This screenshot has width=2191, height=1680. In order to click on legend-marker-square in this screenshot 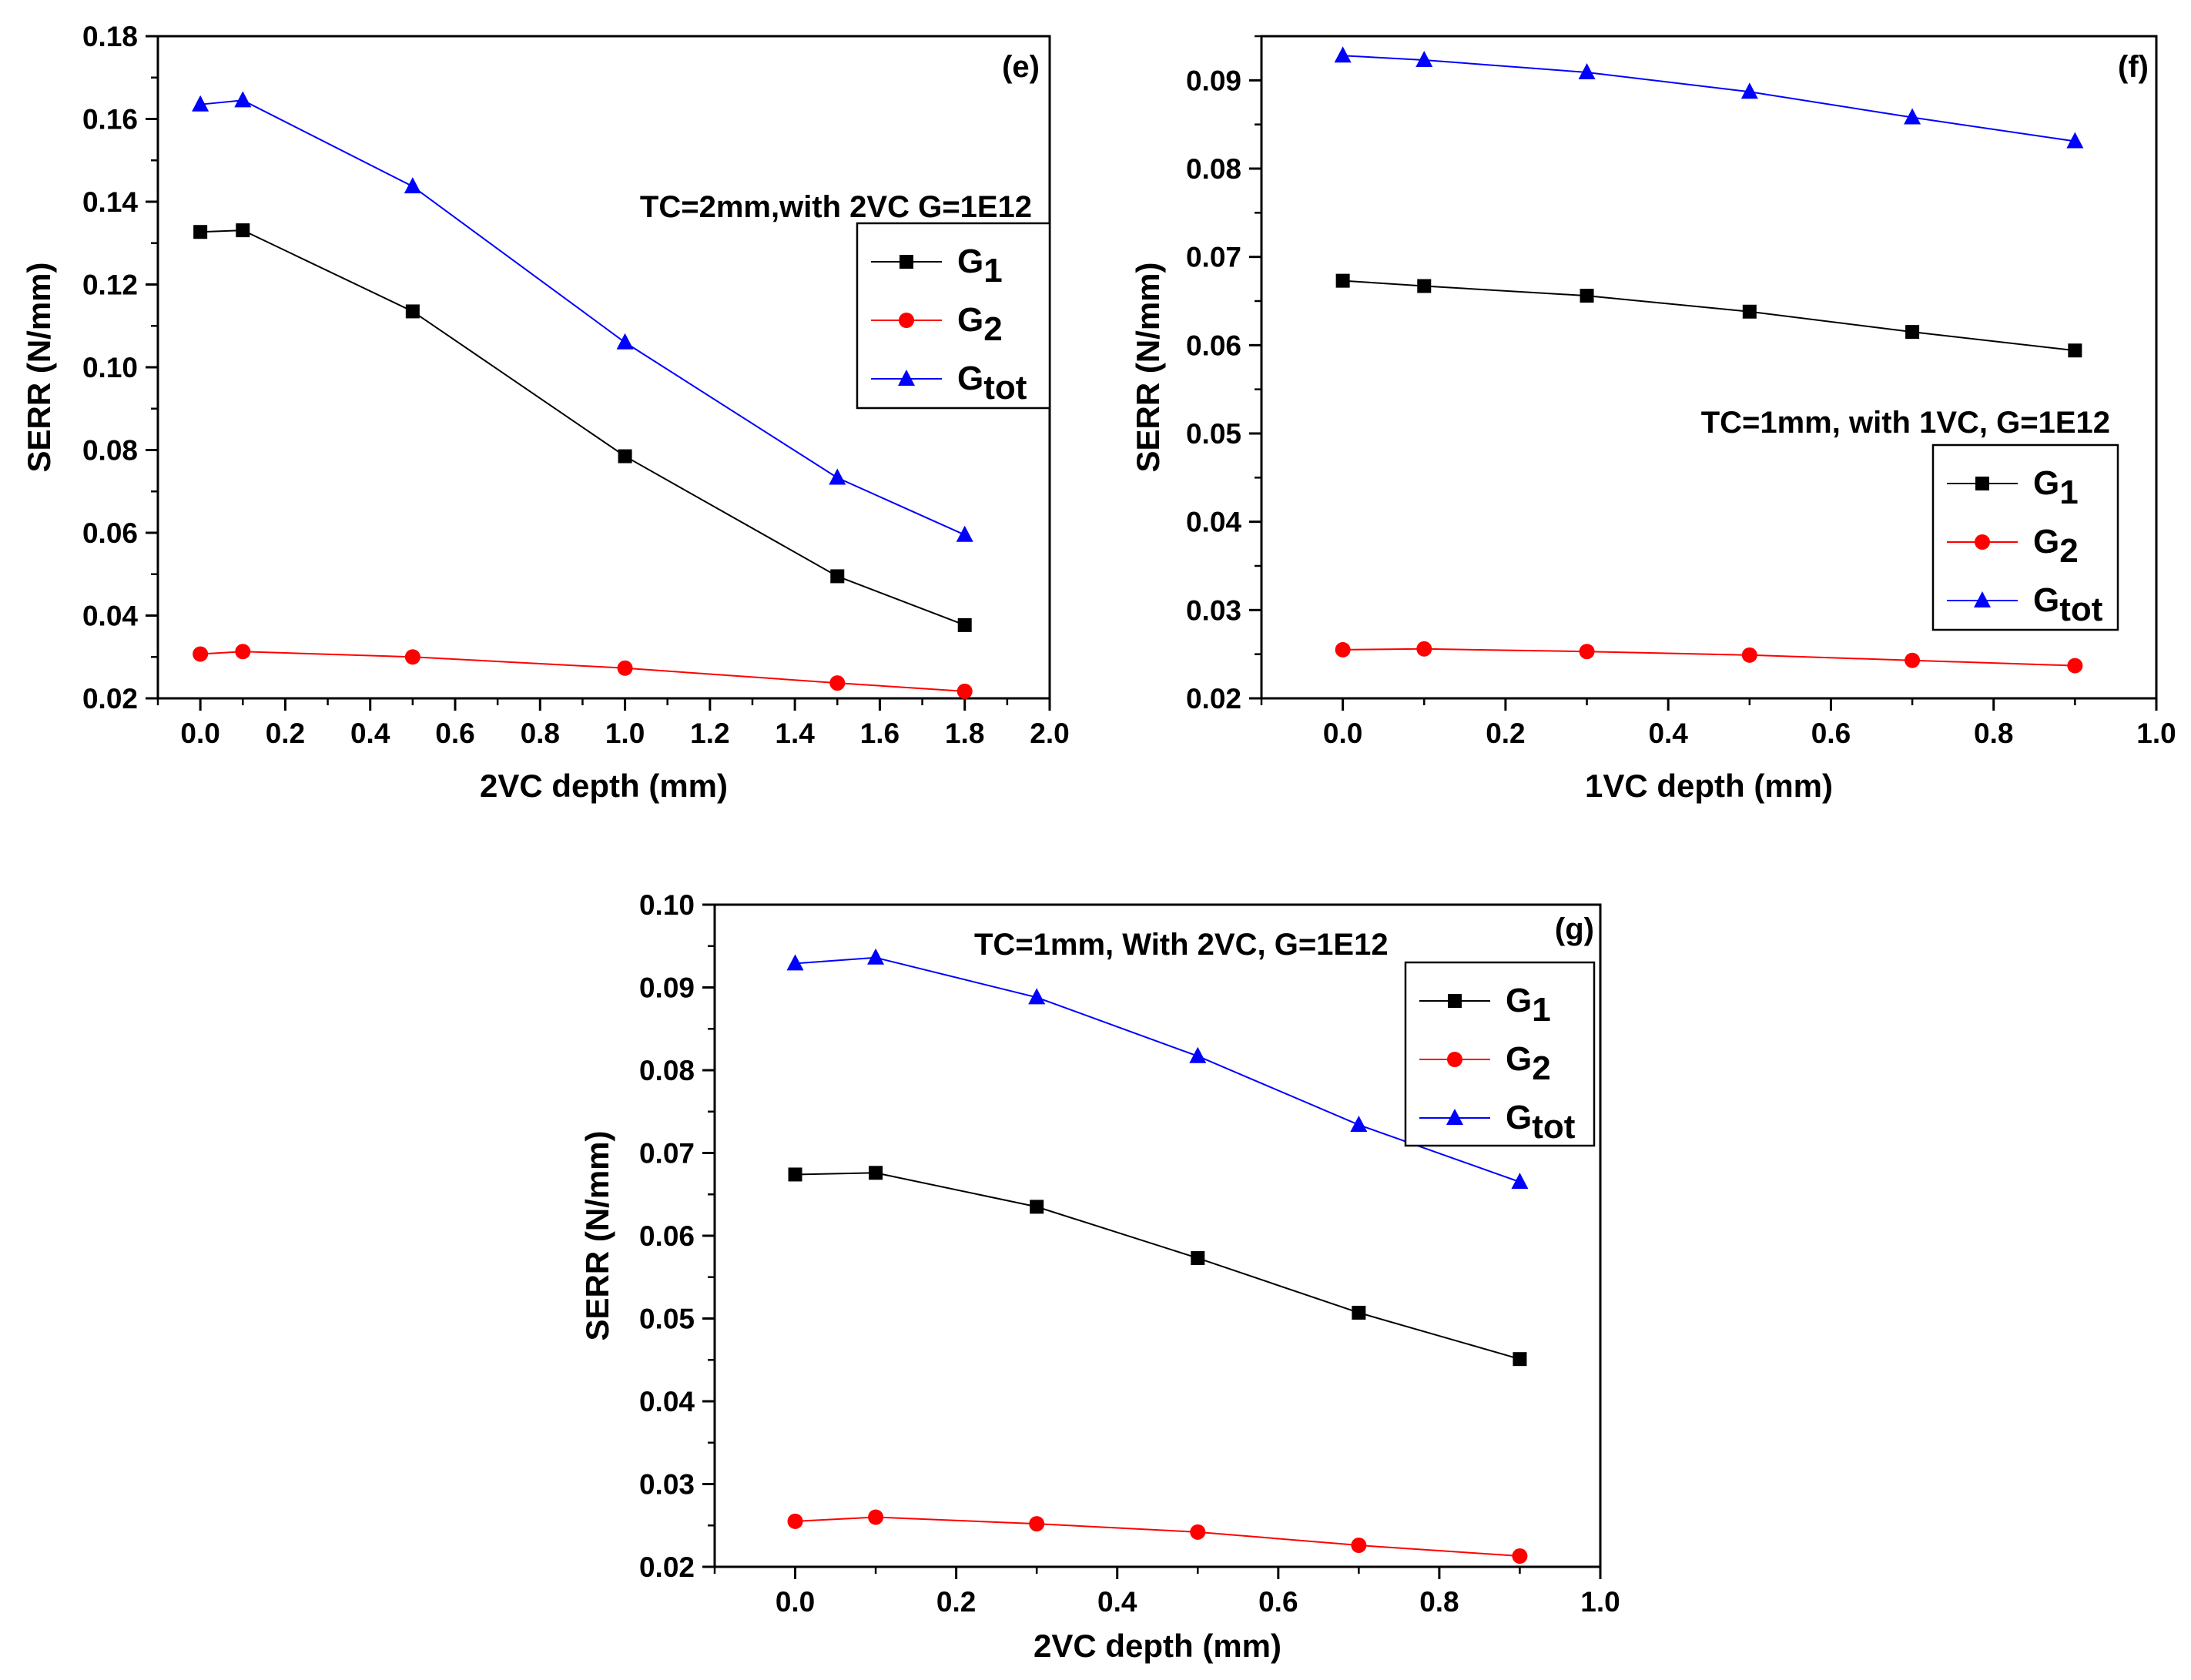, I will do `click(1982, 483)`.